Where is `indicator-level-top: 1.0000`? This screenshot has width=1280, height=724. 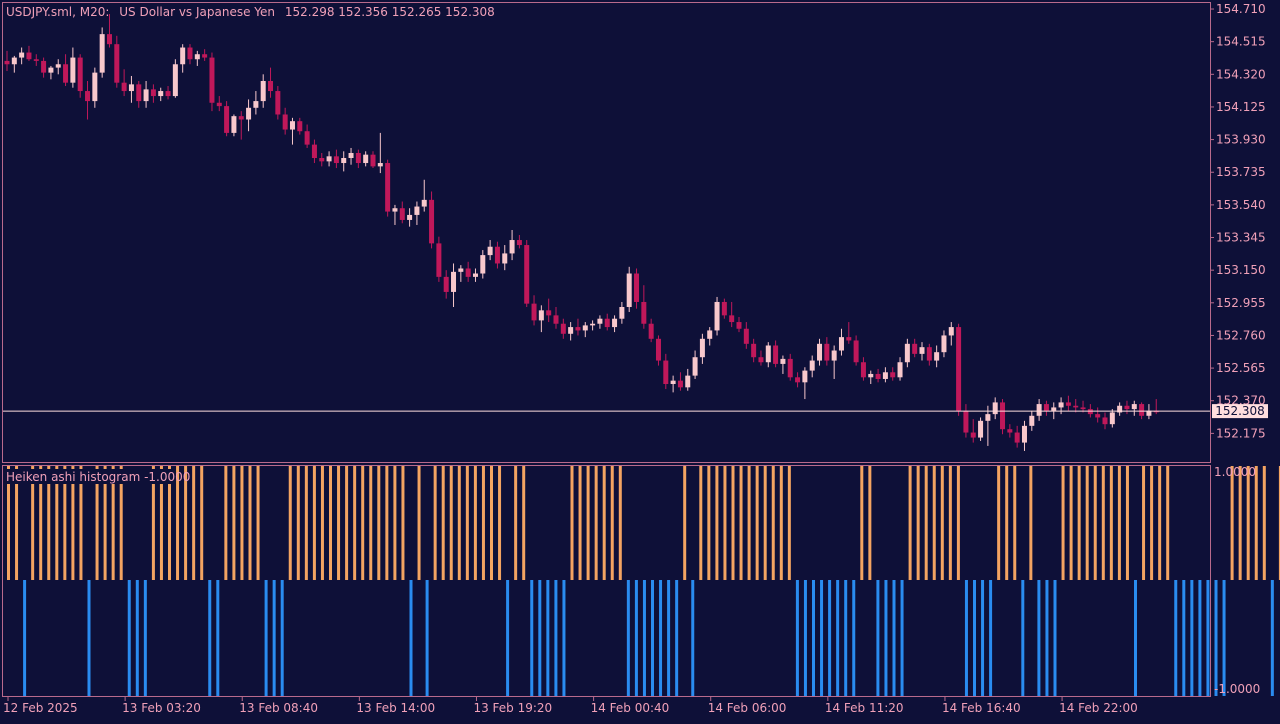
indicator-level-top: 1.0000 is located at coordinates (1235, 472).